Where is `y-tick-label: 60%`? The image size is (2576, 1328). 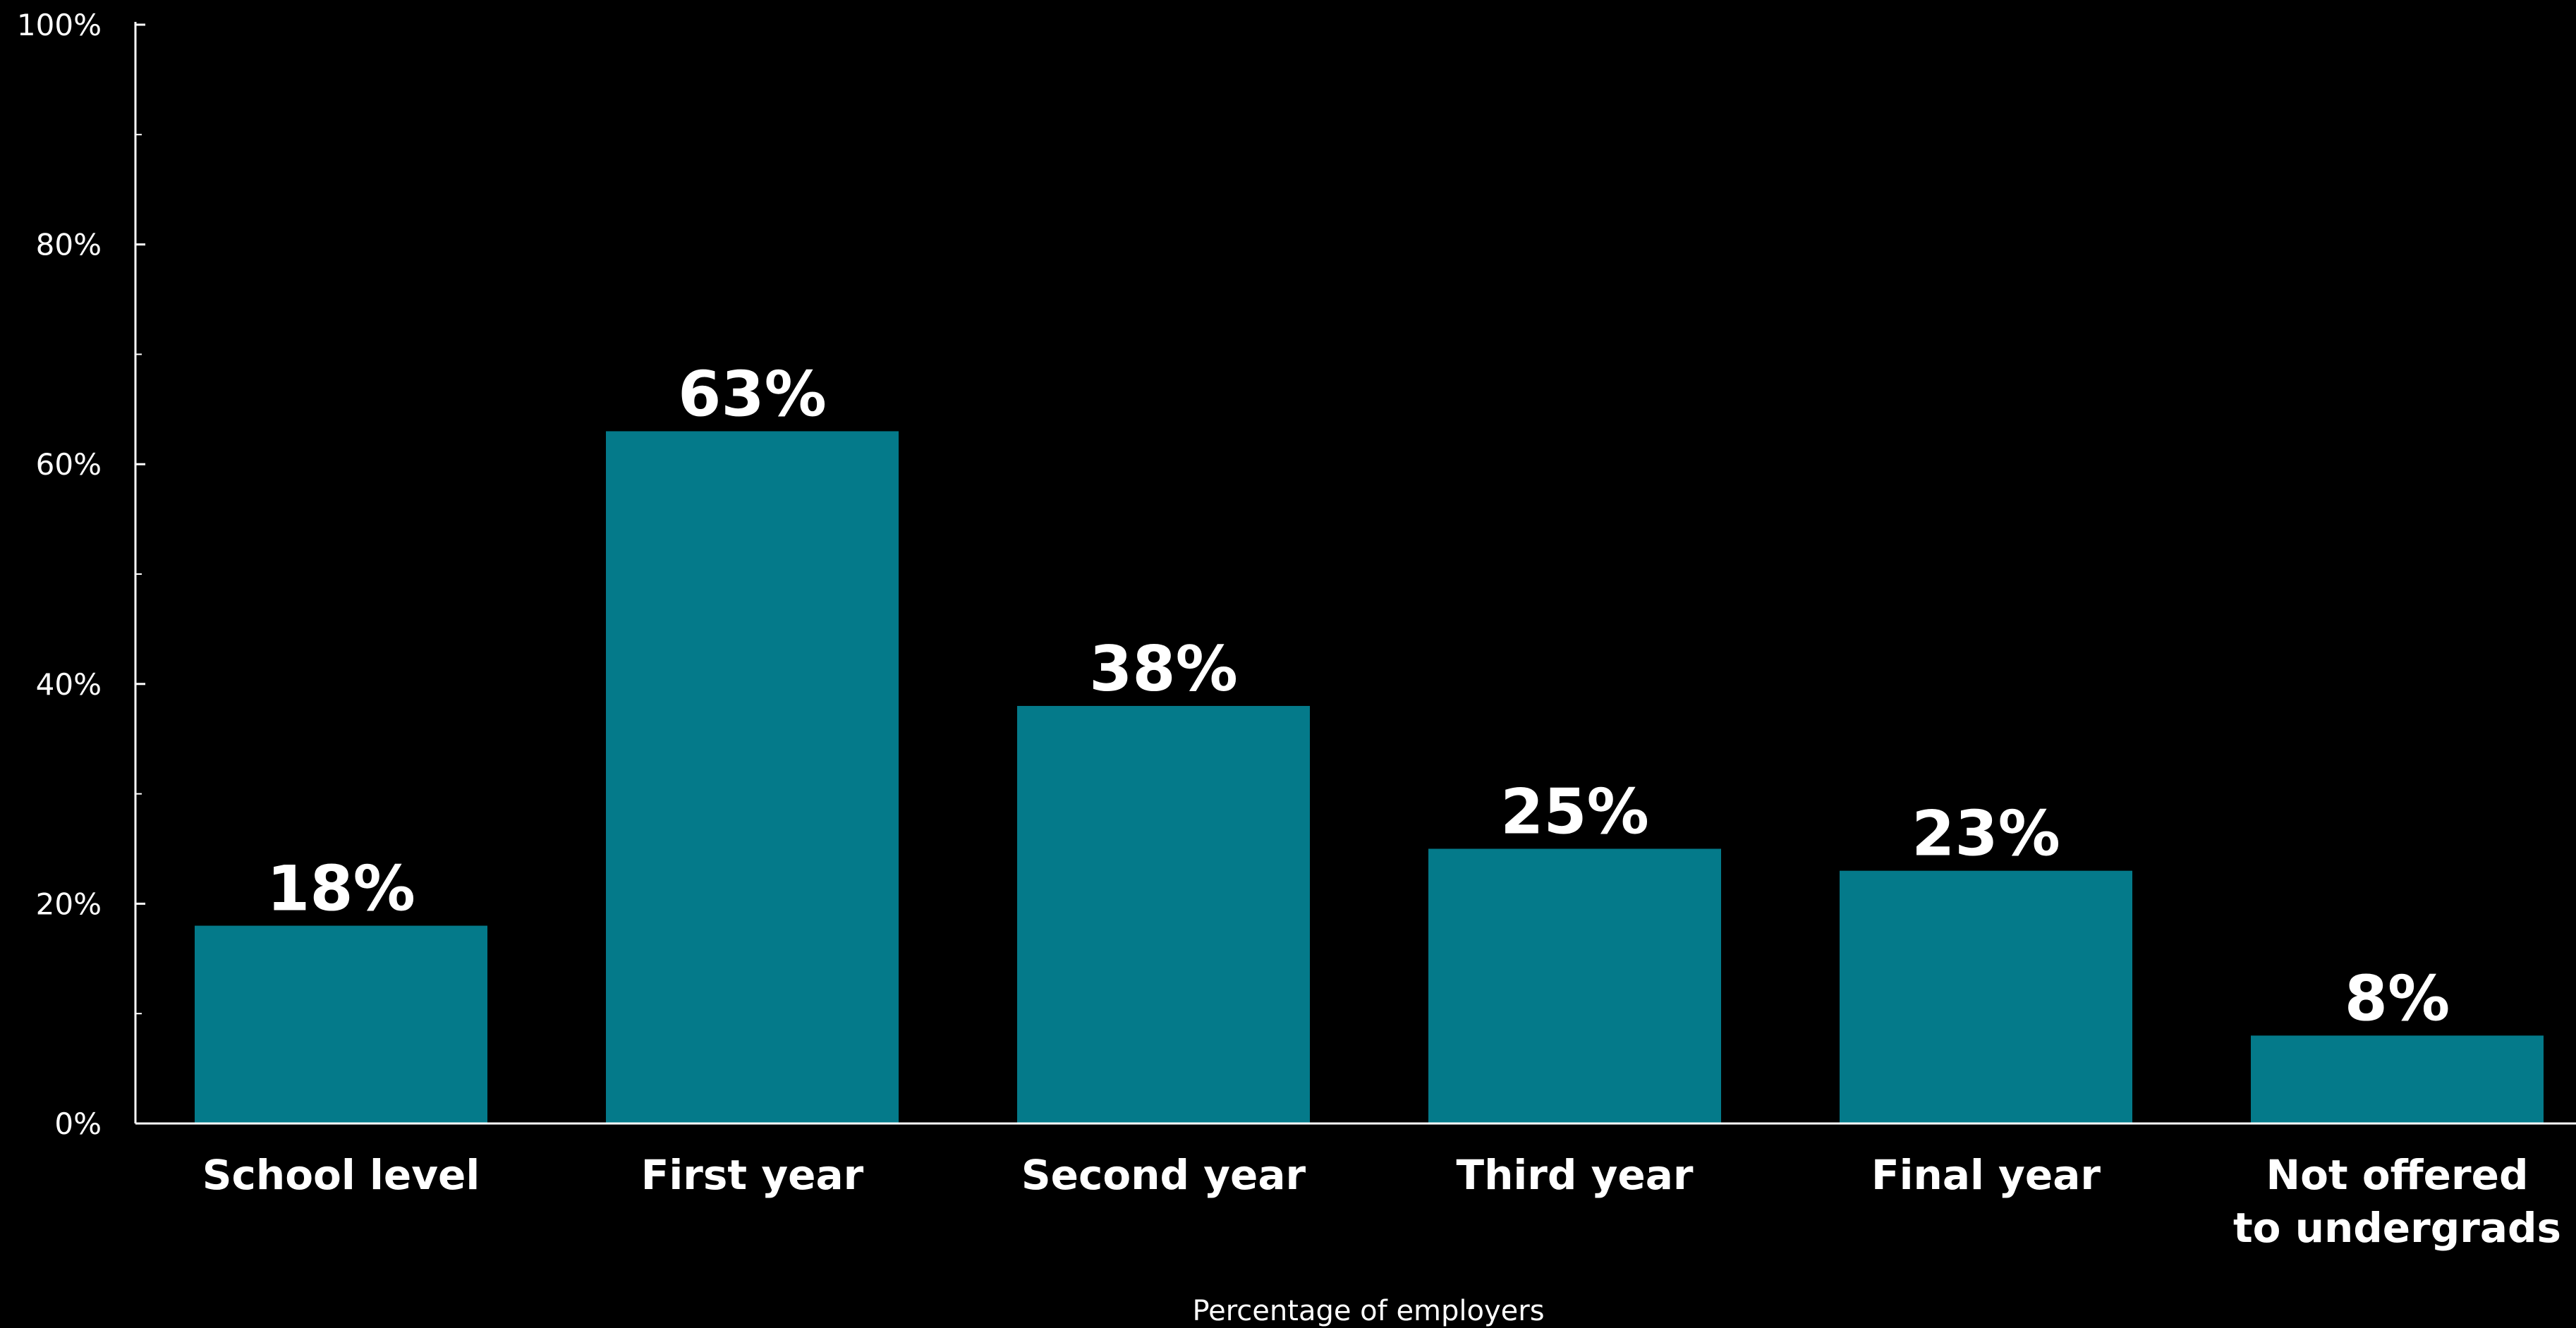
y-tick-label: 60% is located at coordinates (69, 464).